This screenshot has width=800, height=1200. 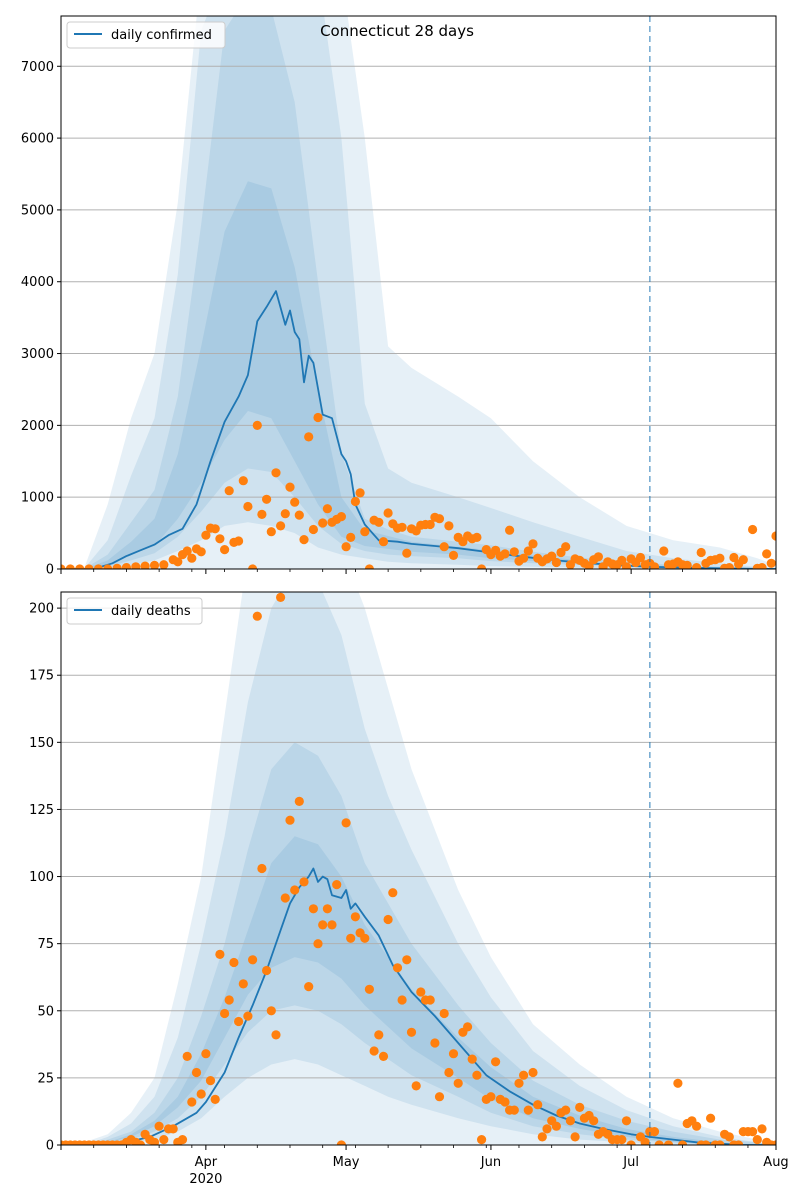 I want to click on deaths-x-ticks: Apr 2020 May Jun Jul Aug, so click(x=424, y=1166).